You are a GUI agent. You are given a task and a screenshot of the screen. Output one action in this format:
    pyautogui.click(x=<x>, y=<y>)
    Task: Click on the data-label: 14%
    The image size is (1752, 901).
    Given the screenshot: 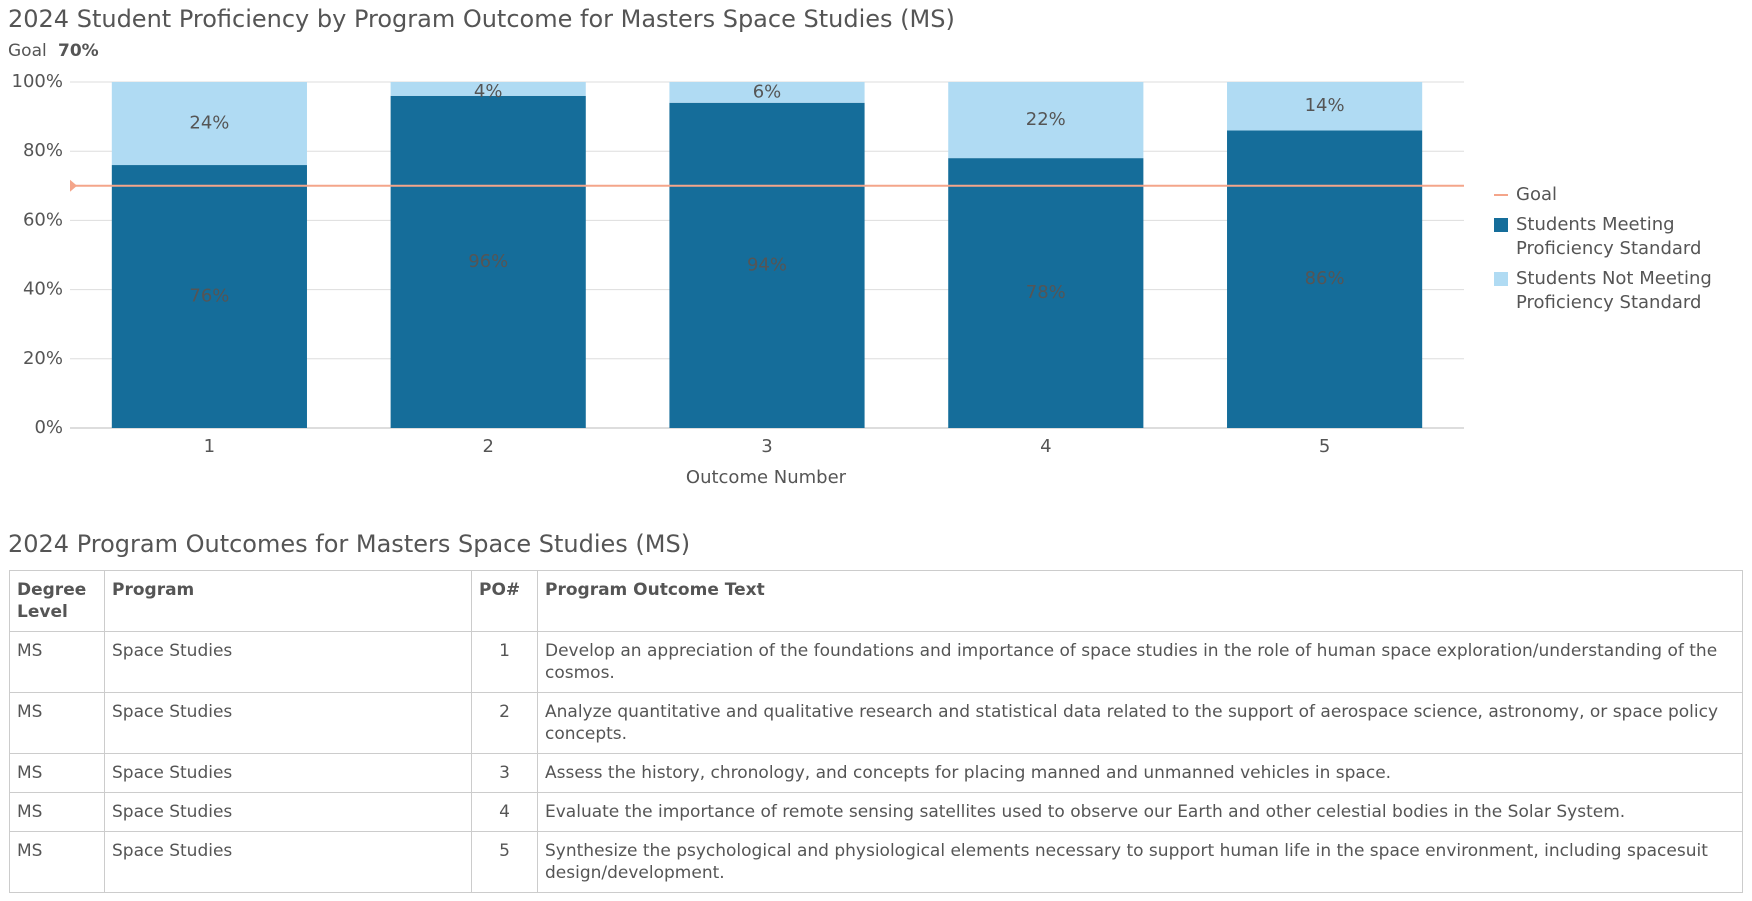 What is the action you would take?
    pyautogui.click(x=1325, y=105)
    